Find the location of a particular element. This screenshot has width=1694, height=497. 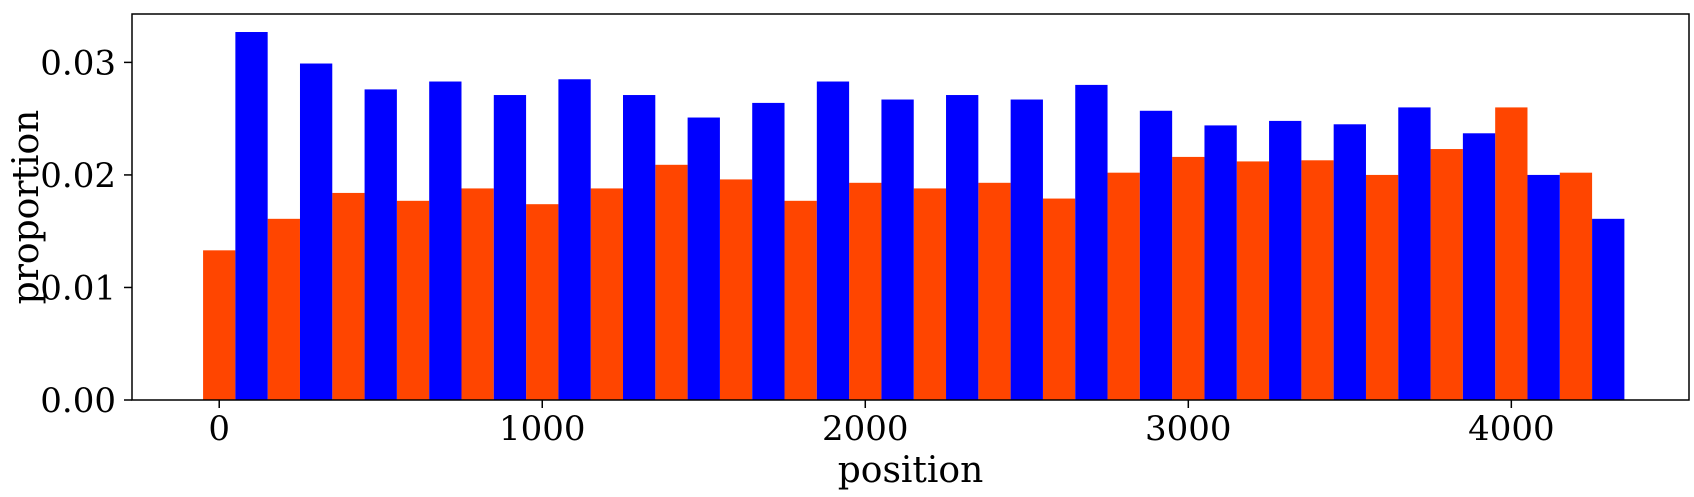

y-tick-label: 0.03 is located at coordinates (78, 63).